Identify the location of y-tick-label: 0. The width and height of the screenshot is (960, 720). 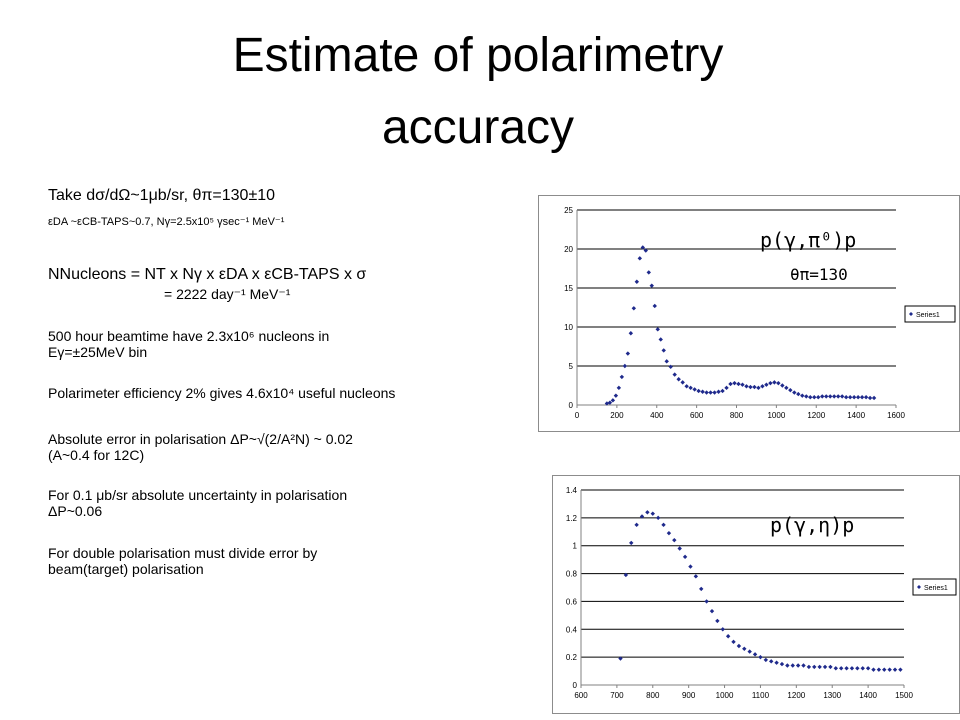
(571, 405).